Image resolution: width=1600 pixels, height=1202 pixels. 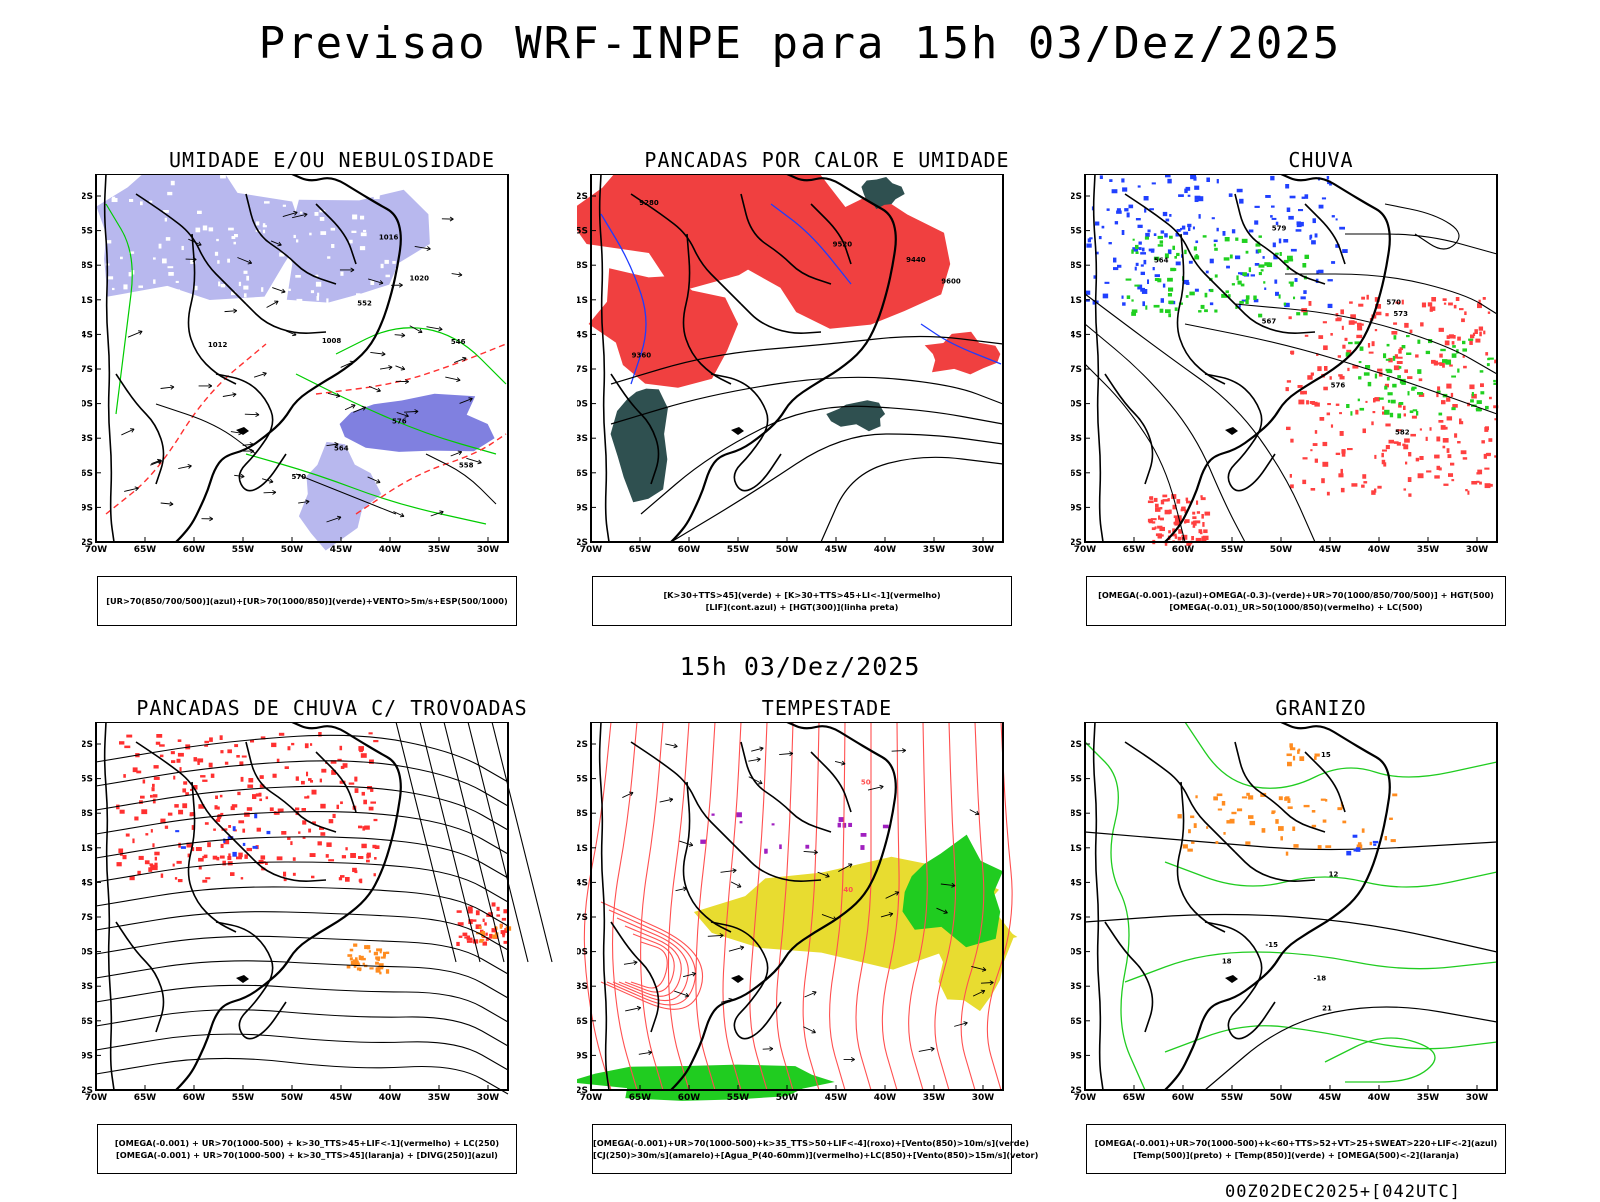 I want to click on lon-label: 40W, so click(x=1379, y=550).